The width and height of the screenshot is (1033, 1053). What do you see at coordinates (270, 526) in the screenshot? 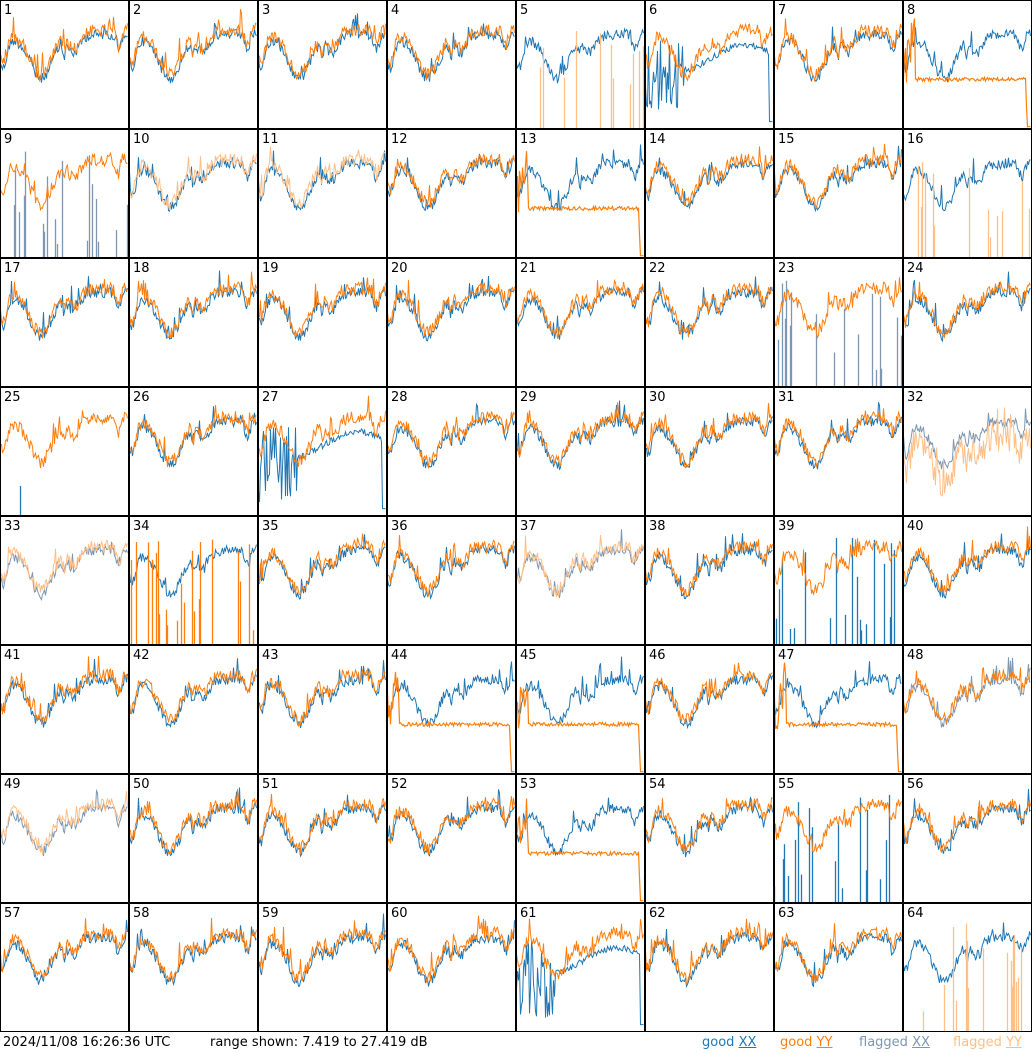
I see `panel-number: 35` at bounding box center [270, 526].